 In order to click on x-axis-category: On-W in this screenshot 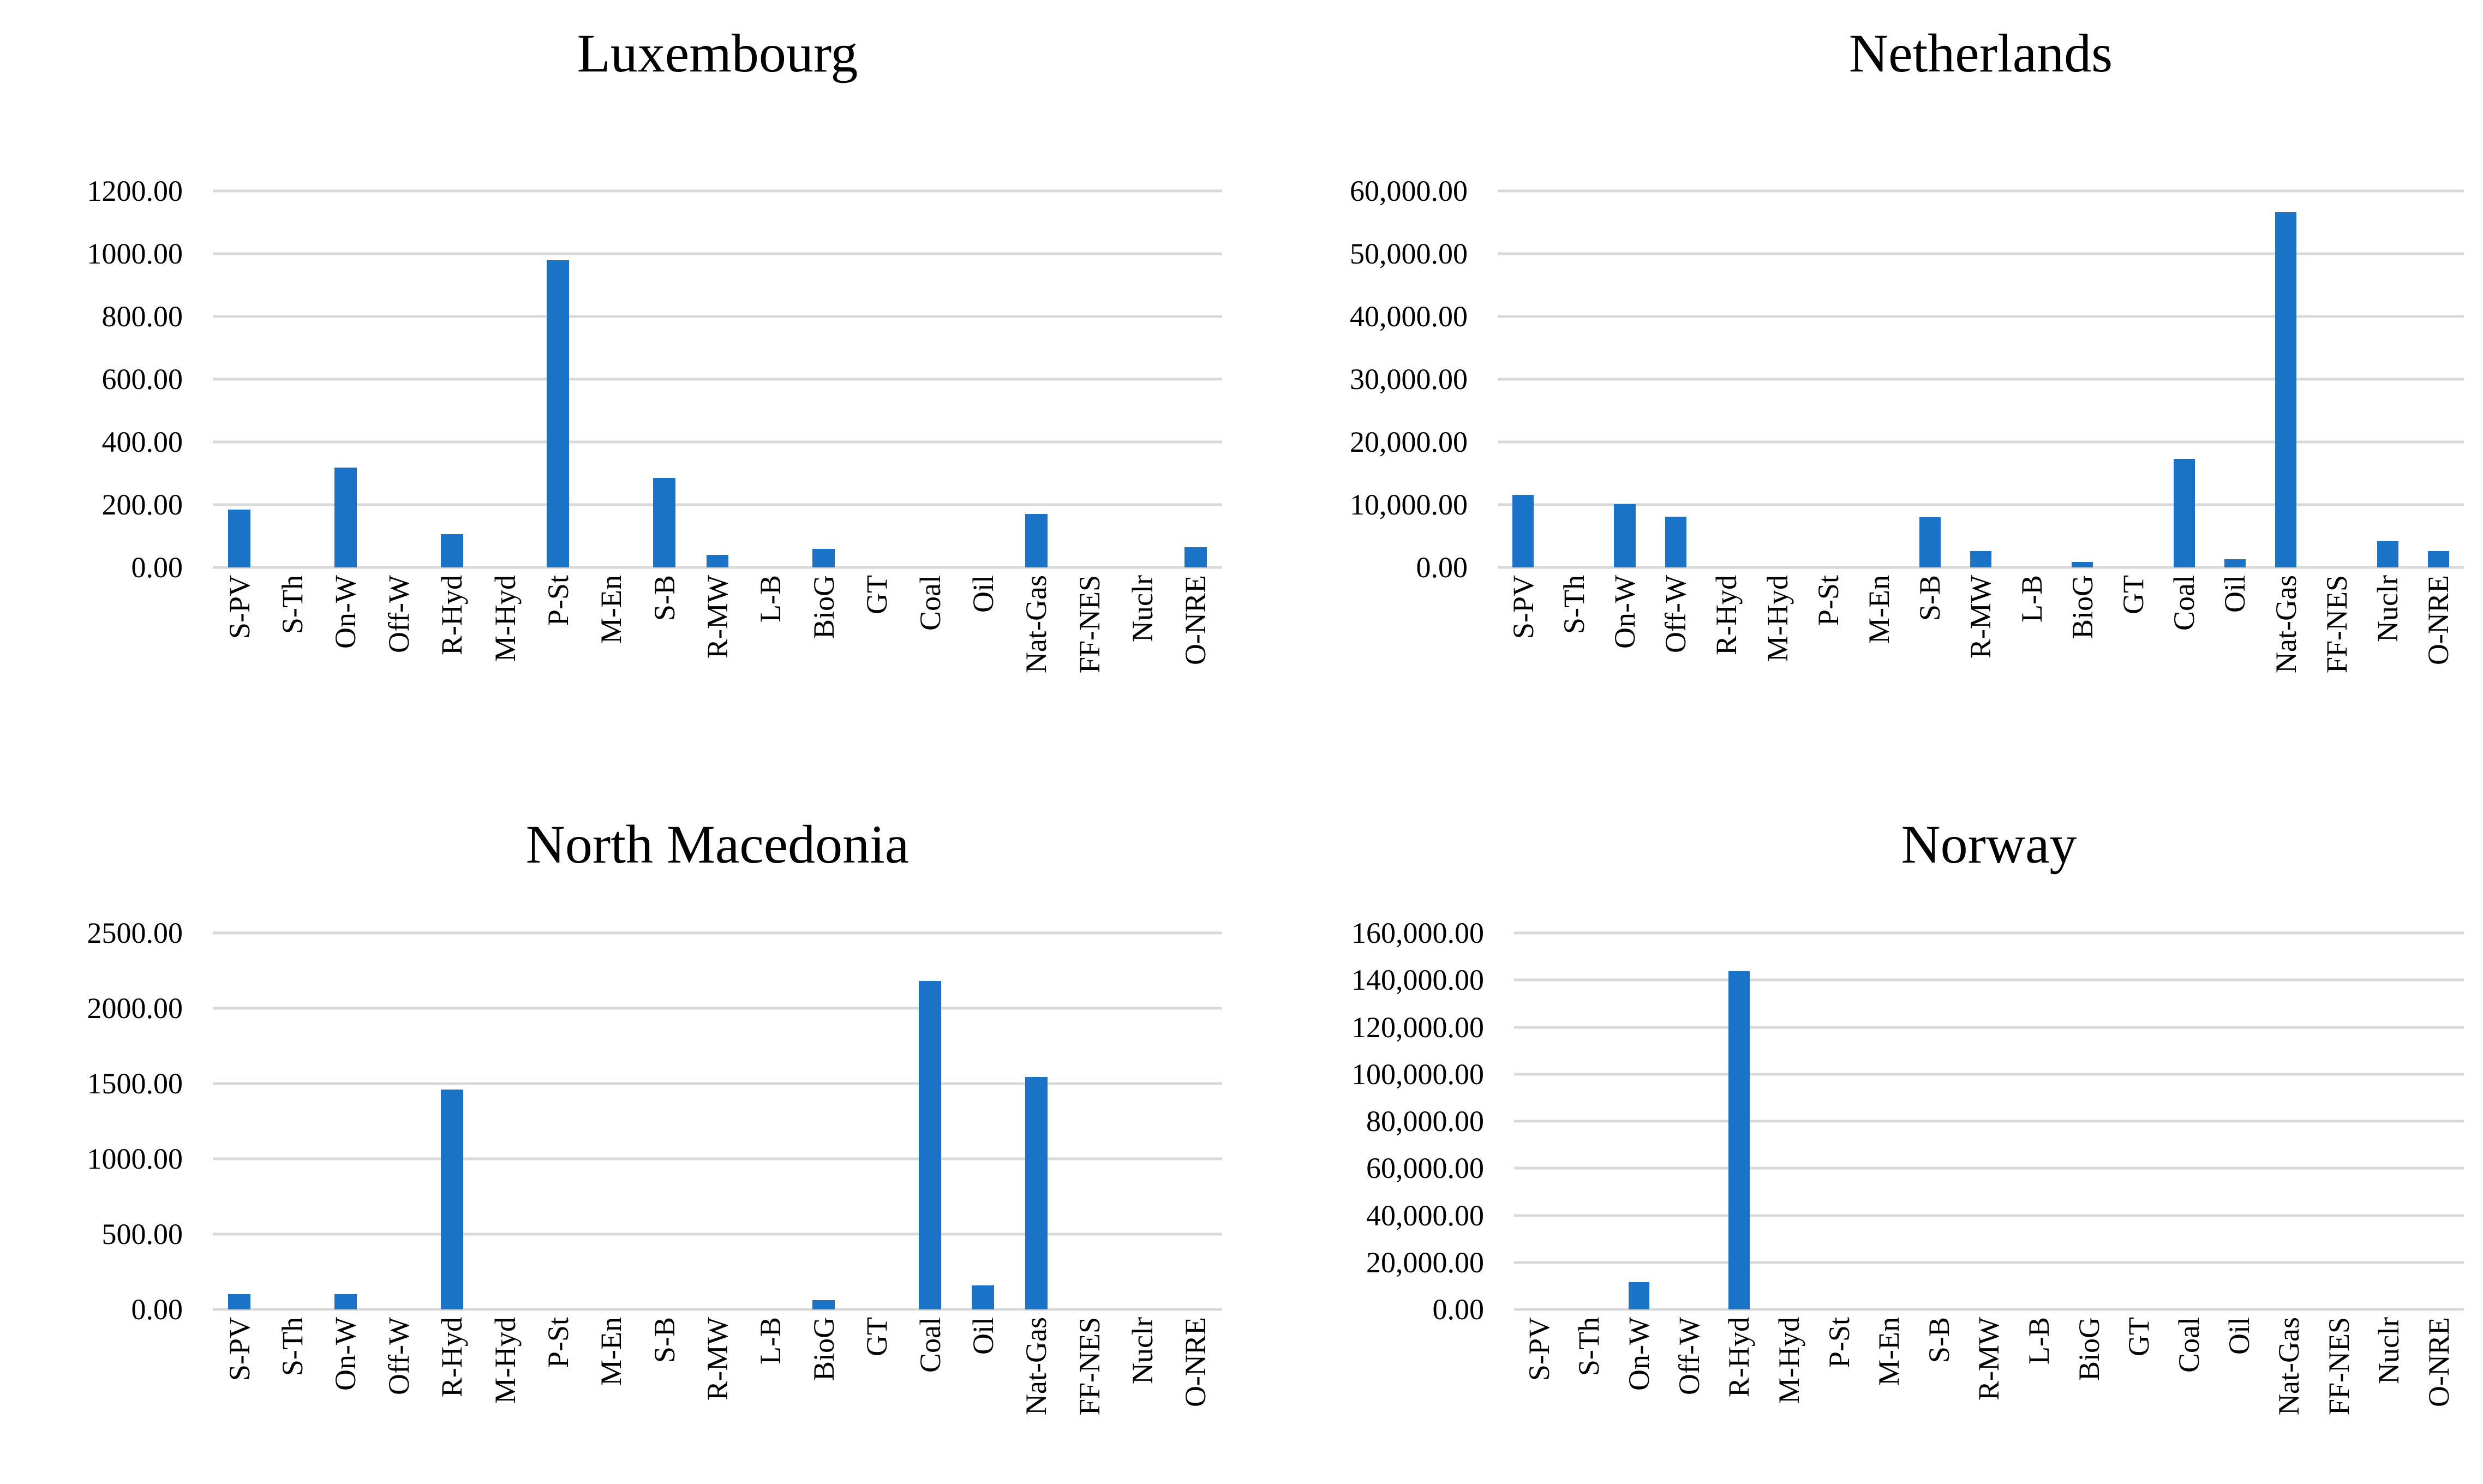, I will do `click(346, 1396)`.